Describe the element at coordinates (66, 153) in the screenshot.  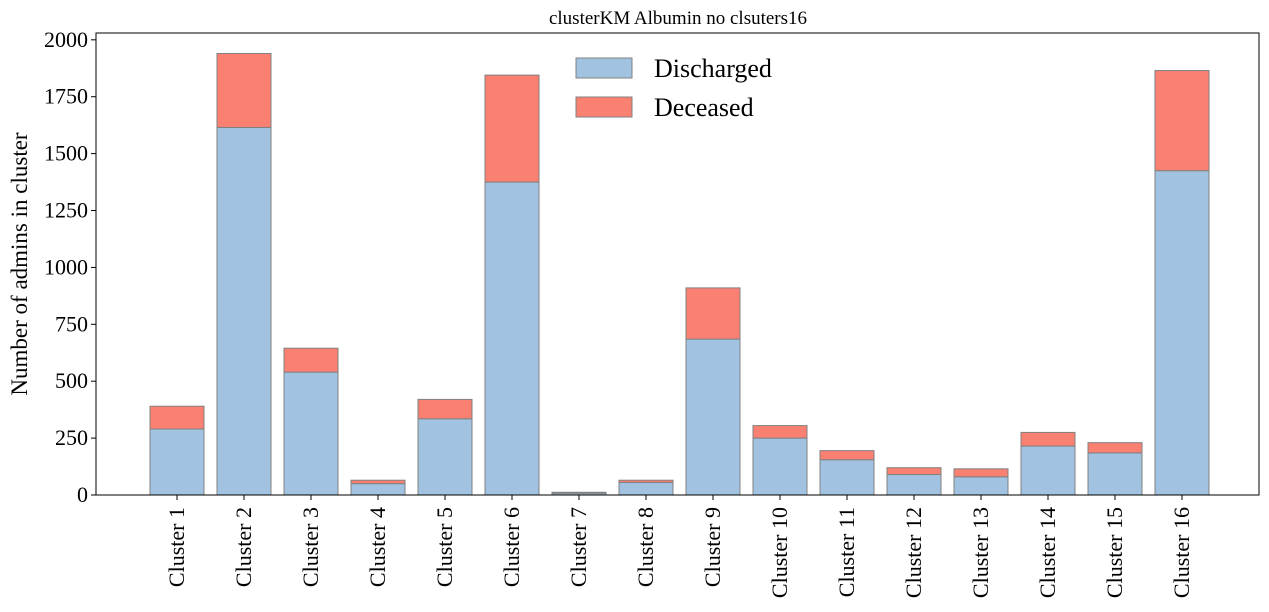
I see `y-tick-label: 1500` at that location.